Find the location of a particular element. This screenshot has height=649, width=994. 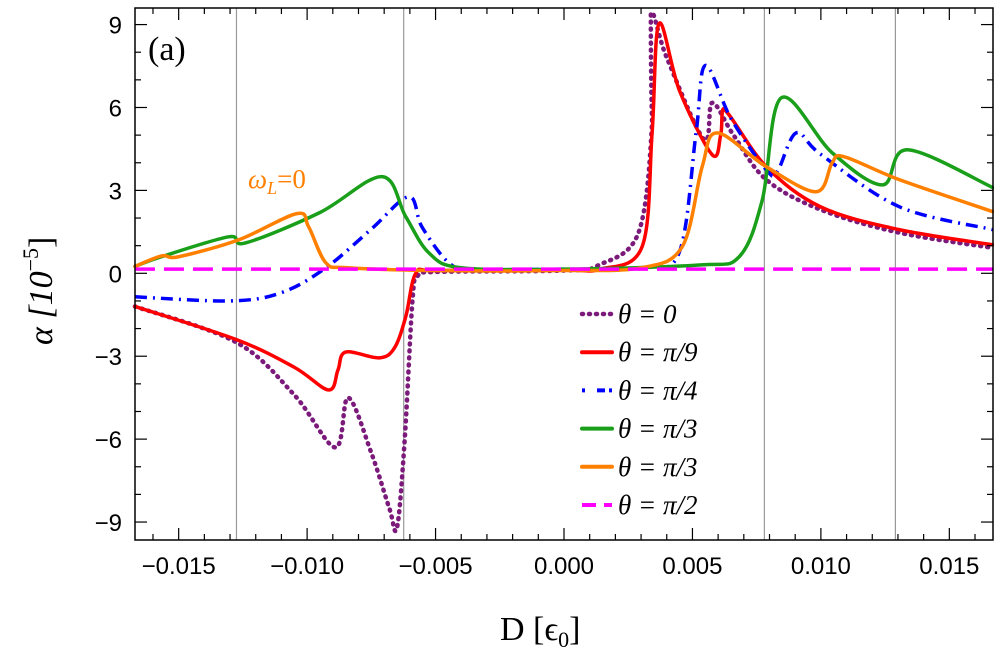

annotation-omega-l: ωL=0 is located at coordinates (277, 181).